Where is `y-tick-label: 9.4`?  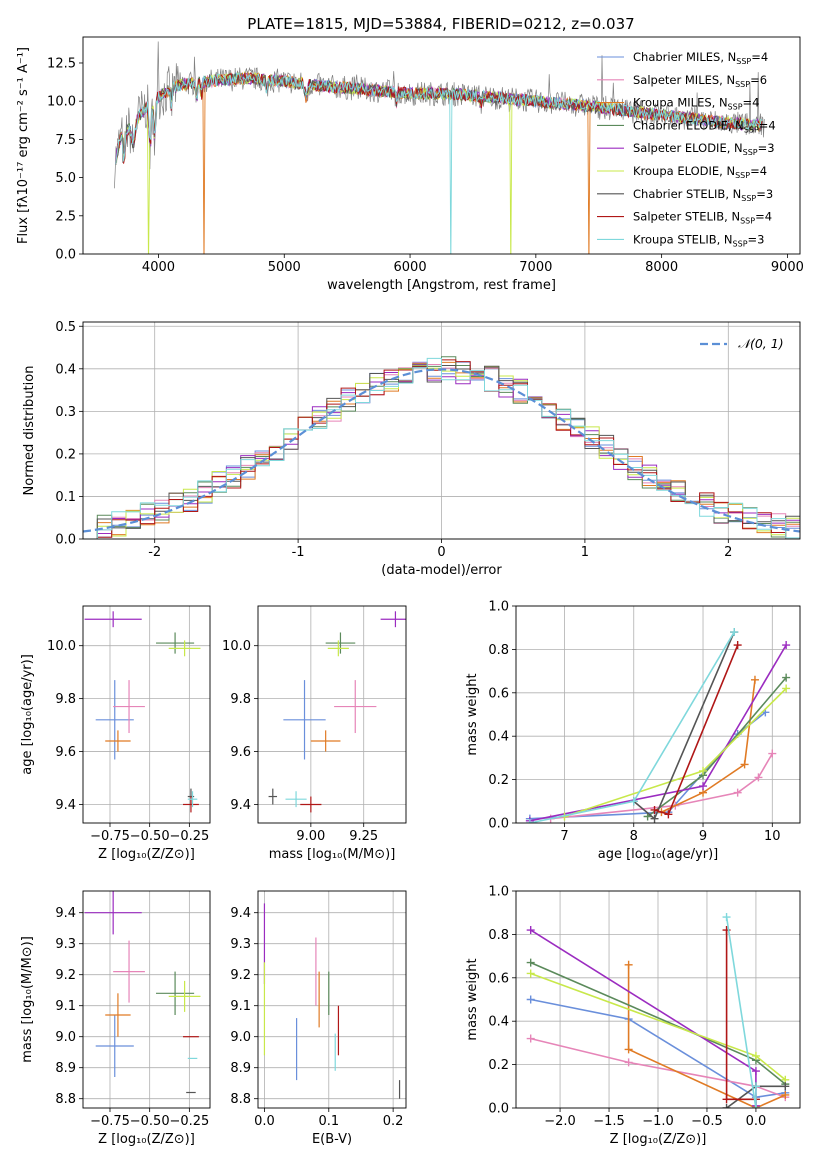
y-tick-label: 9.4 is located at coordinates (240, 805).